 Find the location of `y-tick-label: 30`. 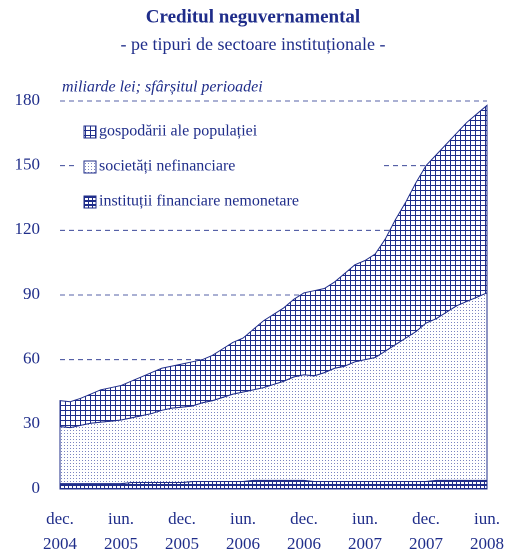

y-tick-label: 30 is located at coordinates (31, 422).